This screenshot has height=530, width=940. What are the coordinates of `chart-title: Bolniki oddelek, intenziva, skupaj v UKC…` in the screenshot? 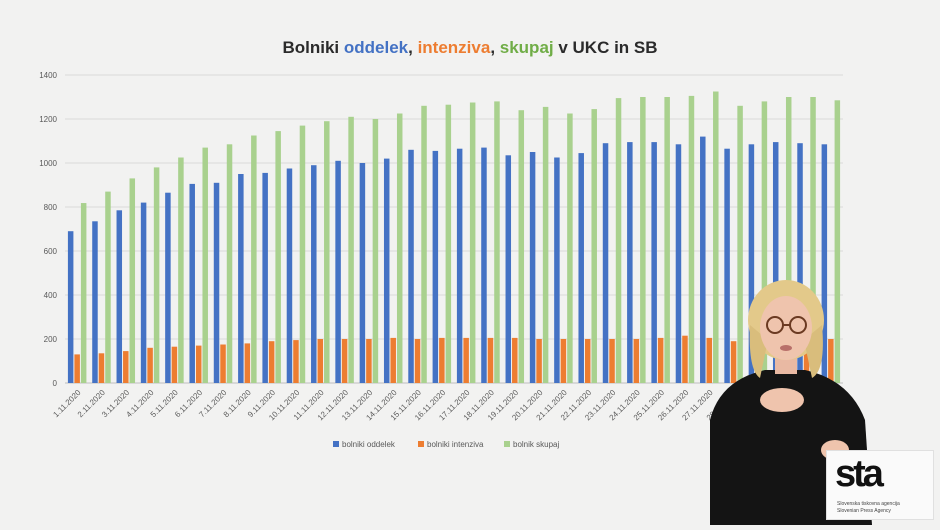 It's located at (470, 47).